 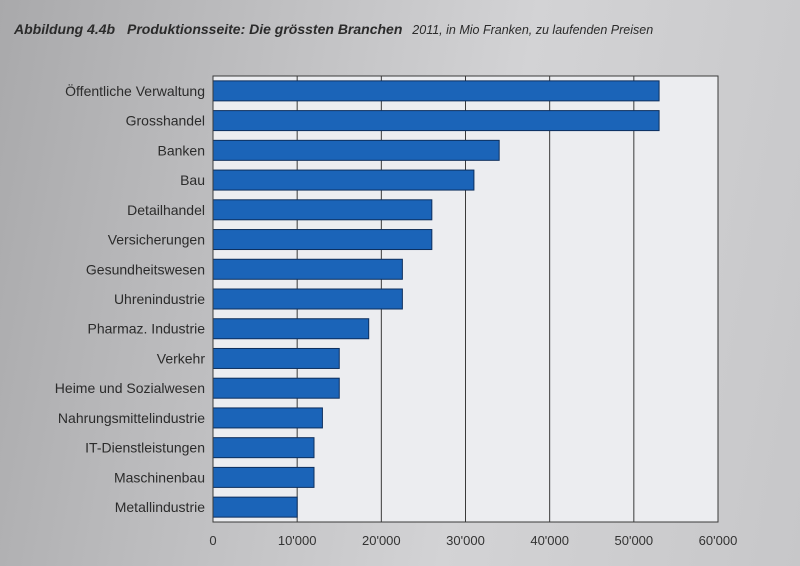 What do you see at coordinates (549, 540) in the screenshot?
I see `x-tick-label: 40'000` at bounding box center [549, 540].